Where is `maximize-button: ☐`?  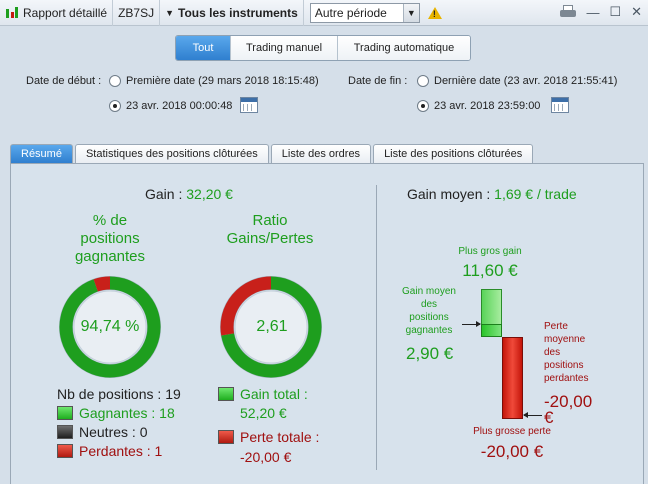
maximize-button: ☐ is located at coordinates (615, 11).